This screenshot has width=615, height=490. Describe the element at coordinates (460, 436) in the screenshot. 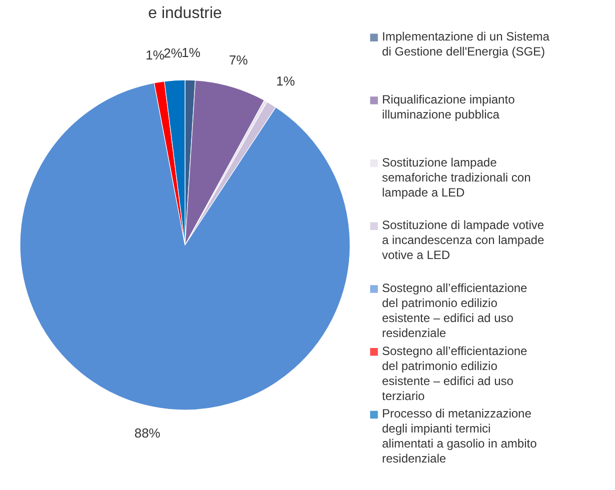

I see `legend-label: Processo di metanizzazione degli impianti termici alimentati a gasolio in ambito residenziale` at that location.